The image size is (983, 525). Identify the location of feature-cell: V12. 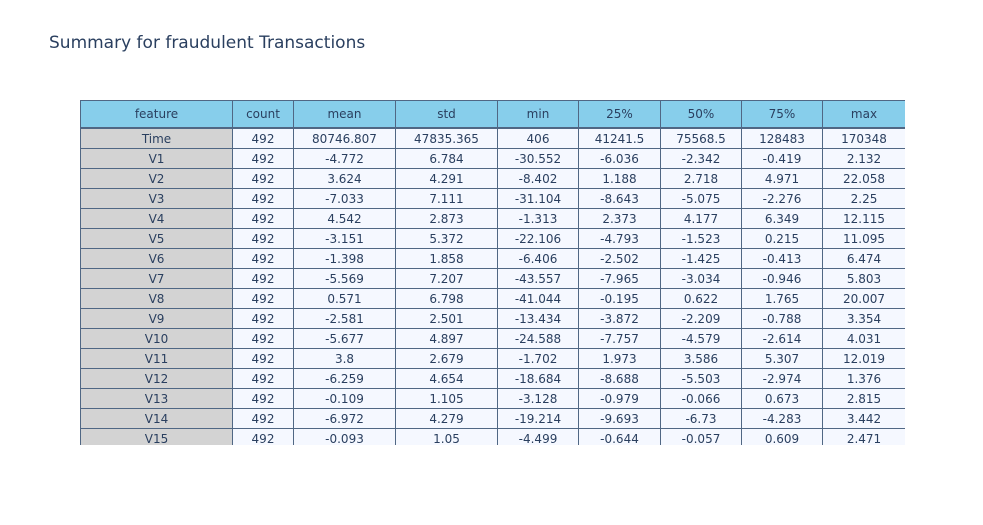
(156, 378).